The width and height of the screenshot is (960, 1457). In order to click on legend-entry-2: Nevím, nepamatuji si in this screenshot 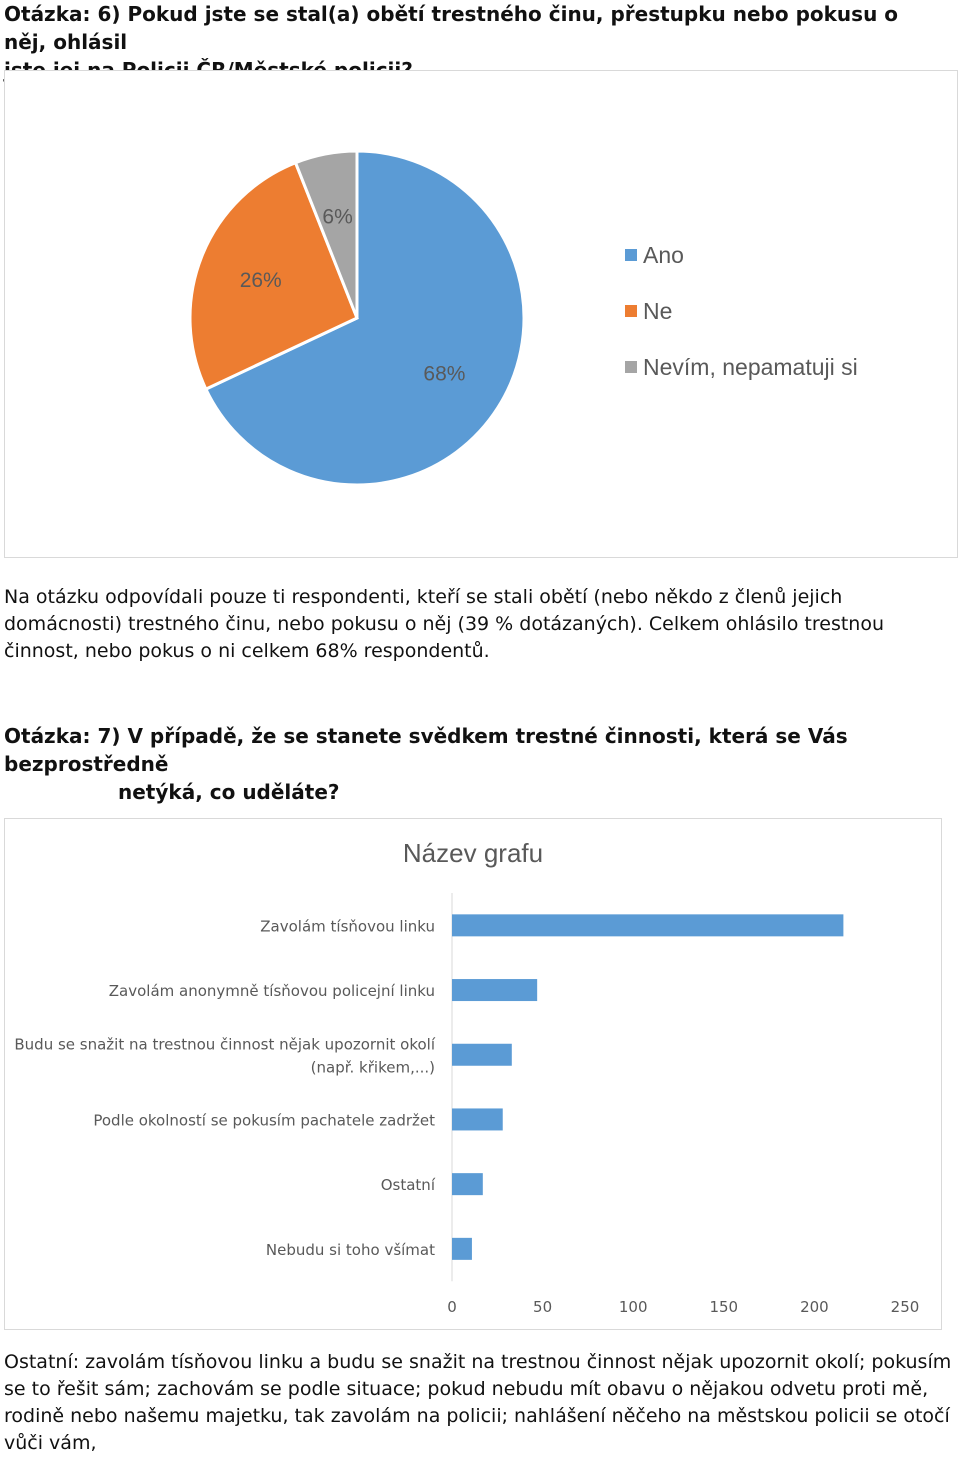, I will do `click(750, 367)`.